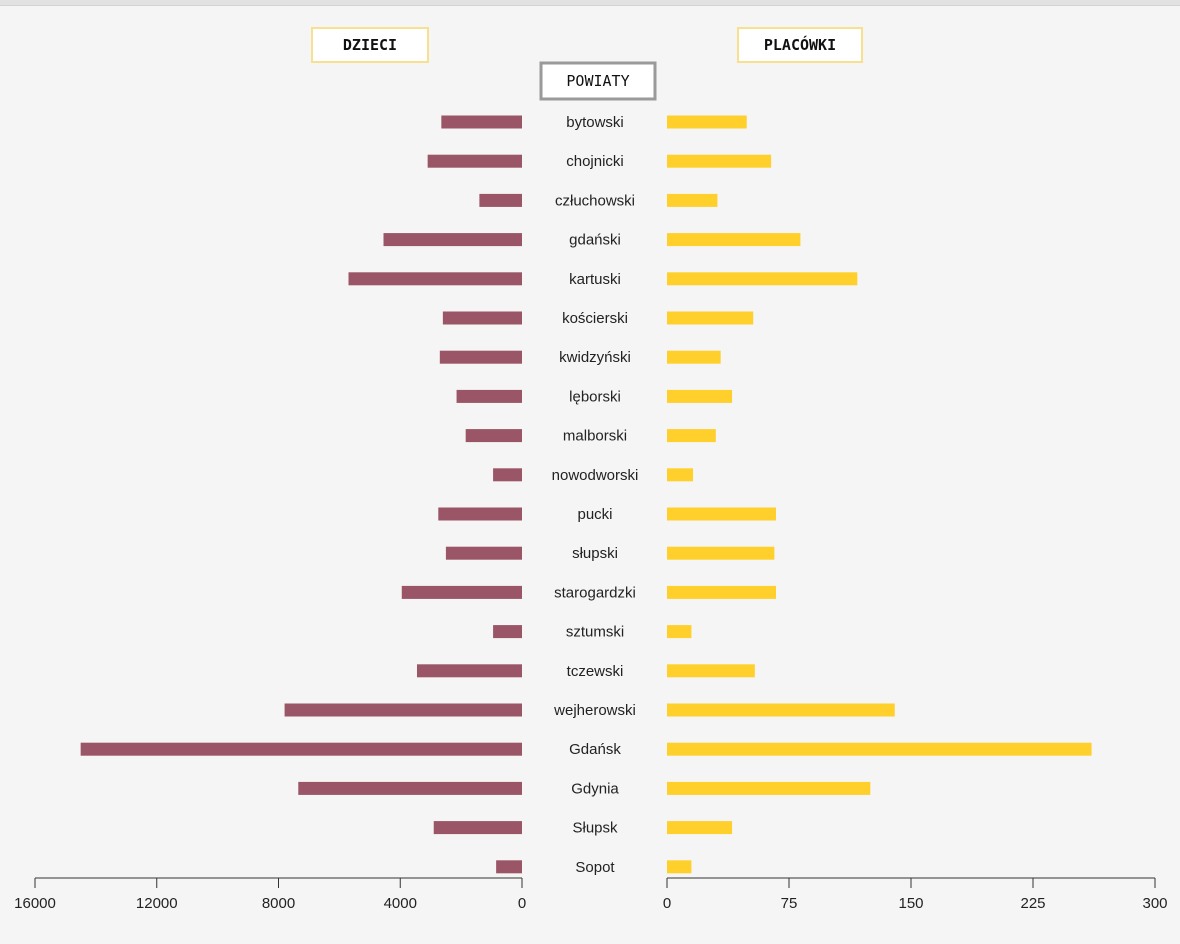  What do you see at coordinates (789, 903) in the screenshot?
I see `right-axis-tick-label: 75` at bounding box center [789, 903].